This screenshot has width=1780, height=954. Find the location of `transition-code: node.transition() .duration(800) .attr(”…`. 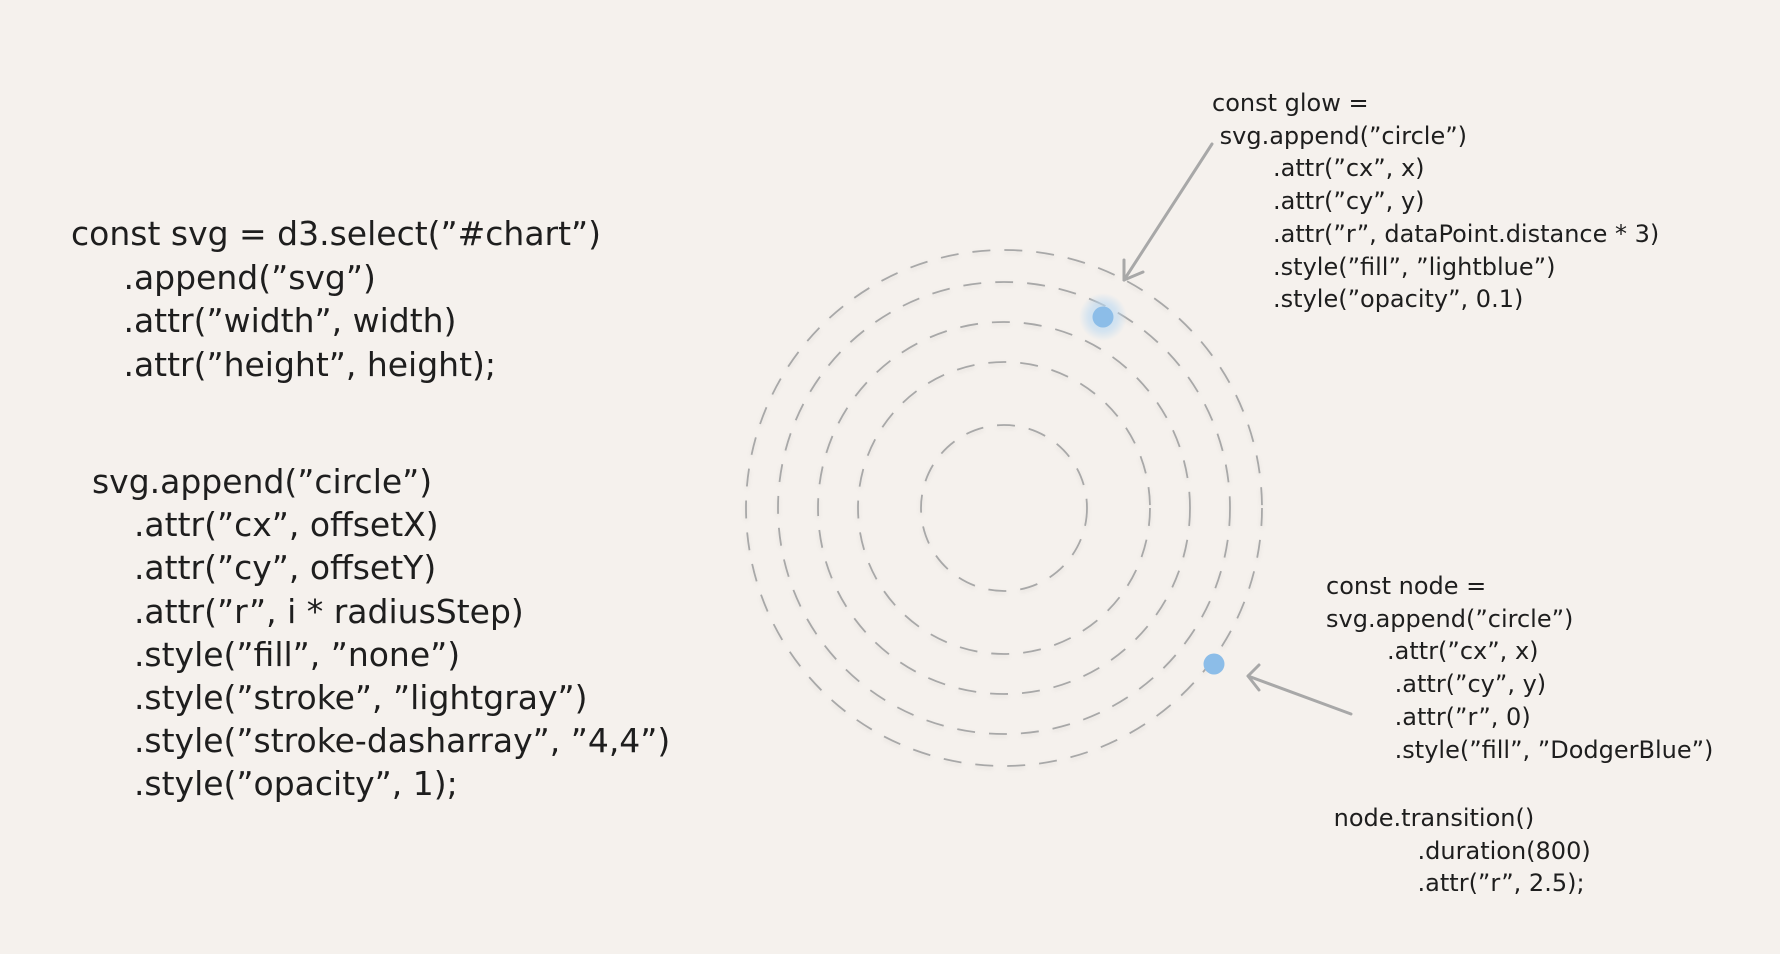

transition-code: node.transition() .duration(800) .attr(”… is located at coordinates (1458, 851).